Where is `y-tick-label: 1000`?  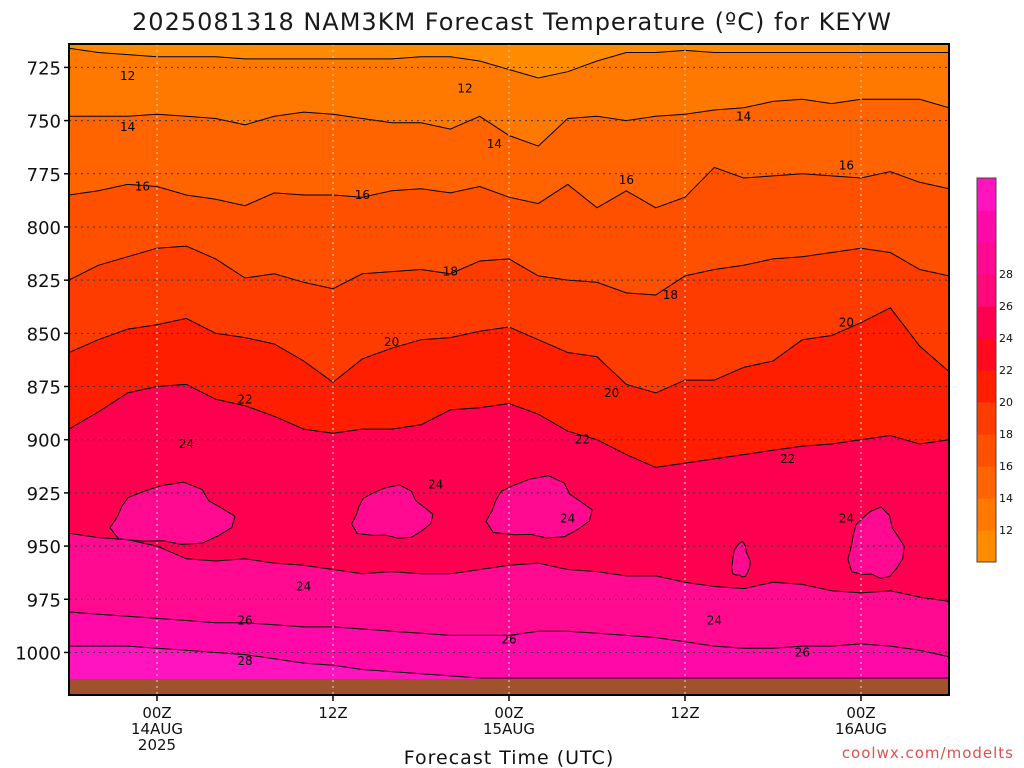
y-tick-label: 1000 is located at coordinates (38, 653).